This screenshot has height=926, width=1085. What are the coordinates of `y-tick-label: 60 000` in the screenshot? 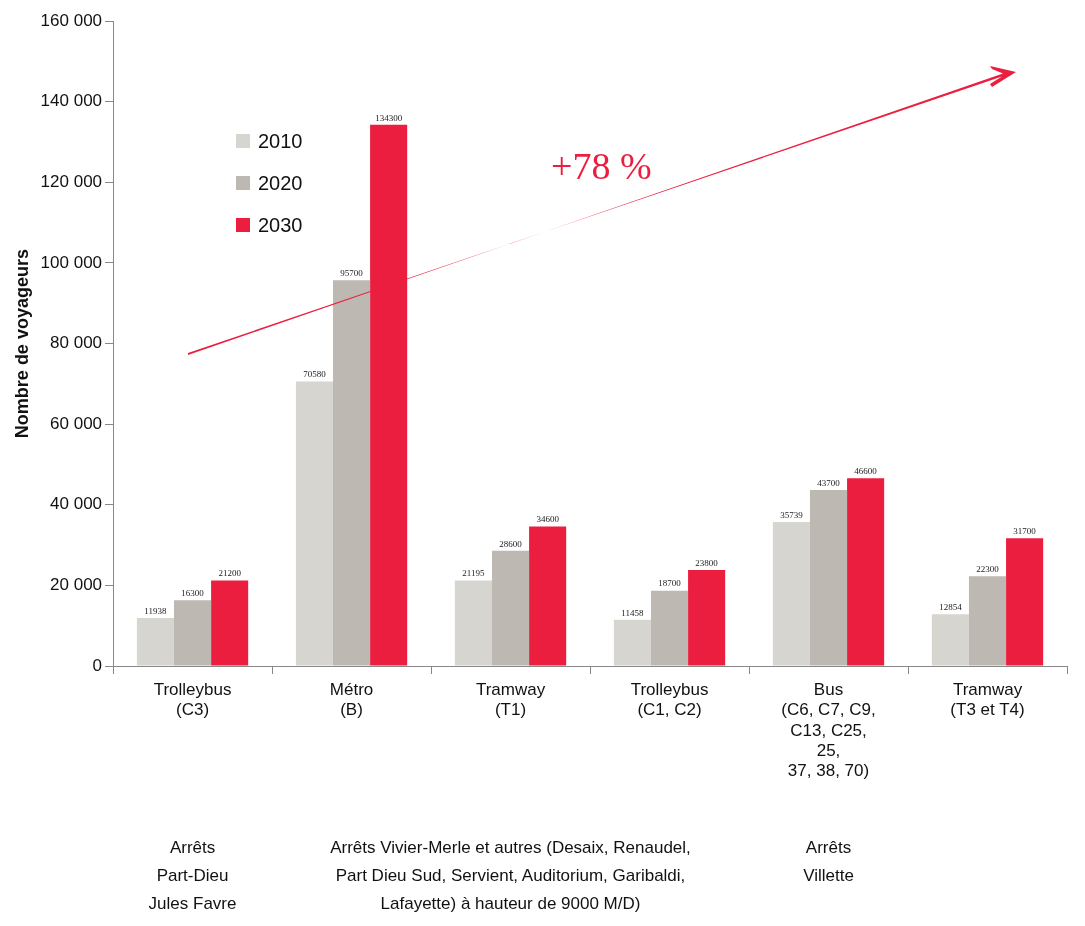 It's located at (76, 423).